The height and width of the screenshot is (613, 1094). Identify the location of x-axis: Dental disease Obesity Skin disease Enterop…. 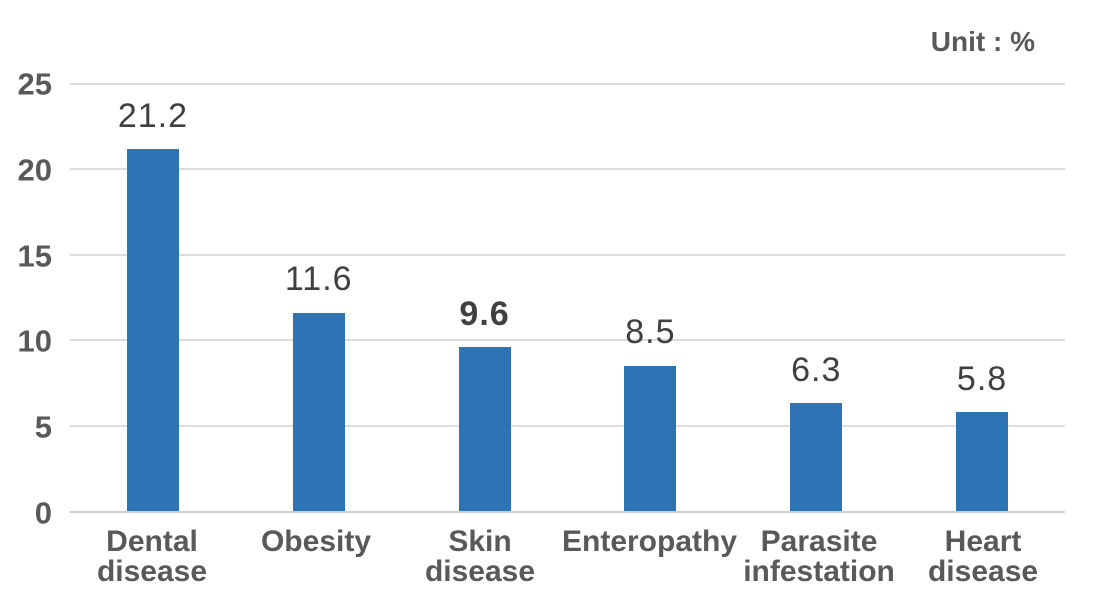
(567, 557).